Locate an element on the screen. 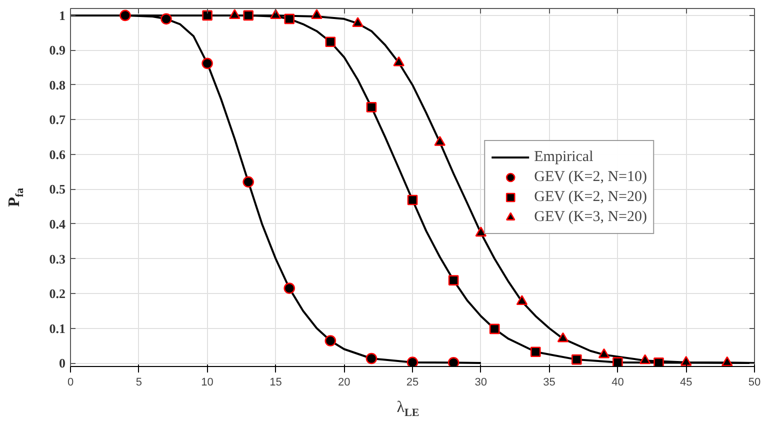  x-tick-label: 20 is located at coordinates (344, 382).